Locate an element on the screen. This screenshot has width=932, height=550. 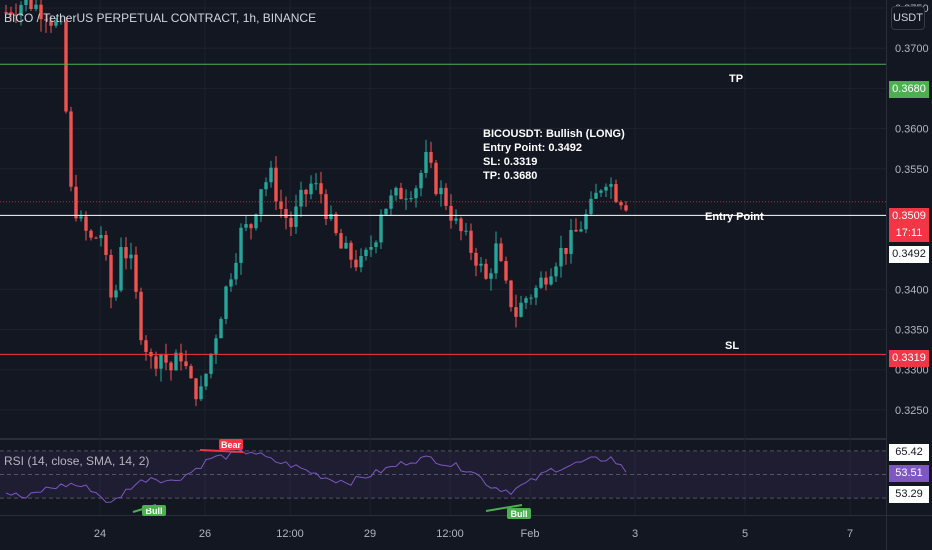
rsi-tag-value: 53.51 is located at coordinates (909, 473).